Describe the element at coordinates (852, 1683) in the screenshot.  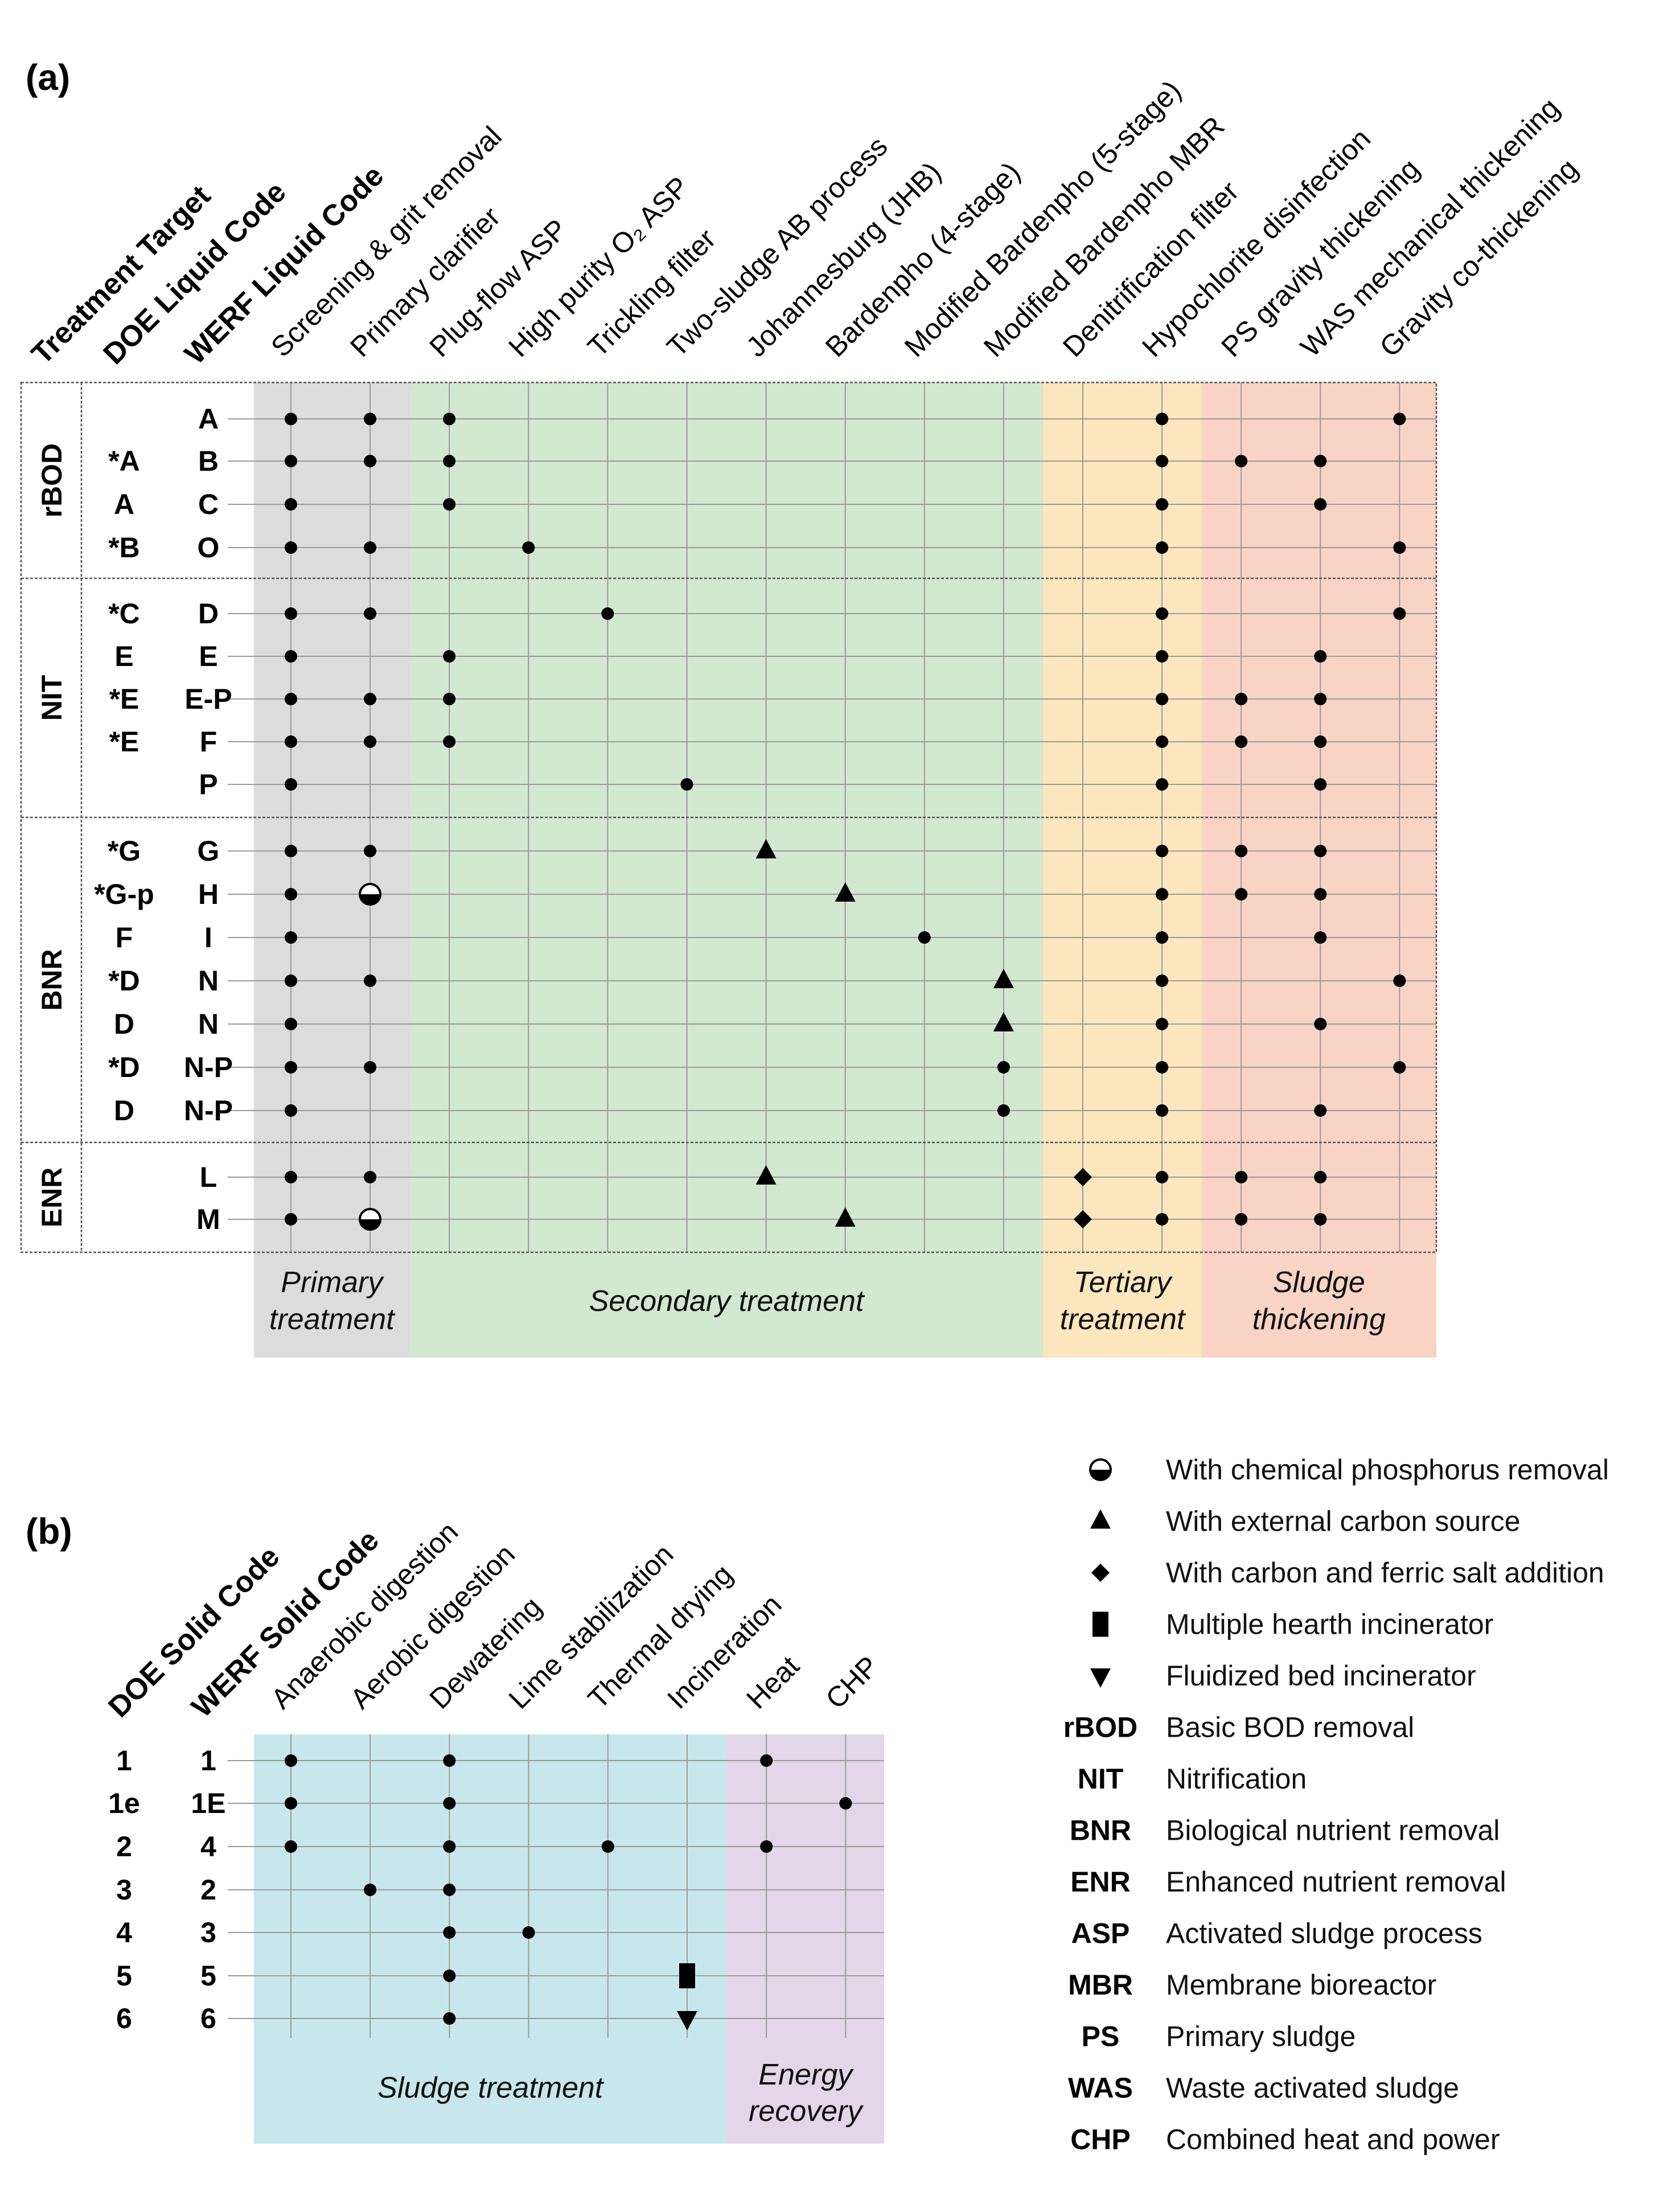
I see `b-column-header-7: CHP` at that location.